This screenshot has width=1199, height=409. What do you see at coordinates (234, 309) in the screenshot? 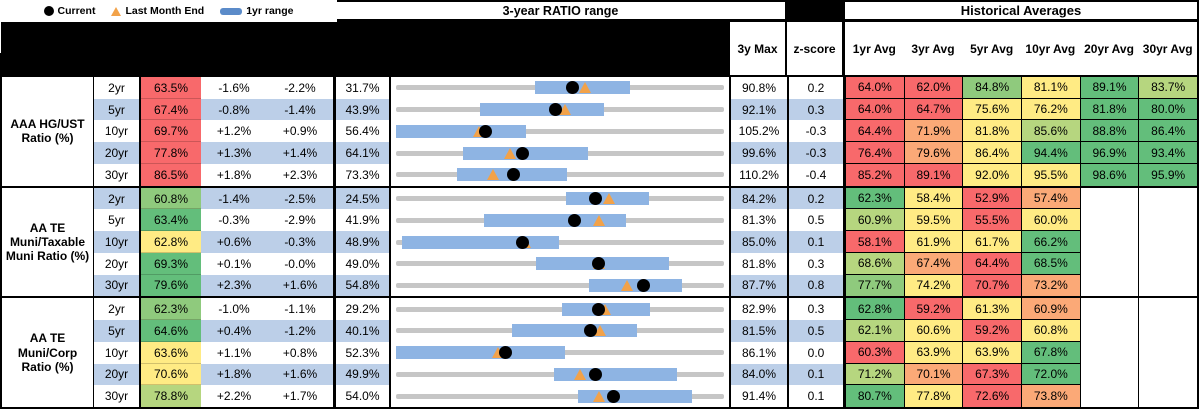
I see `cell-wtd-chg: -1.0%` at bounding box center [234, 309].